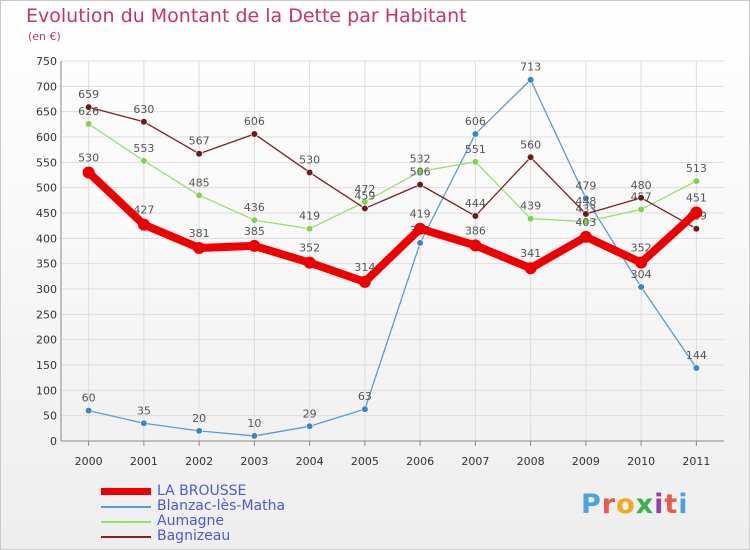  Describe the element at coordinates (641, 185) in the screenshot. I see `data-label: 480` at that location.